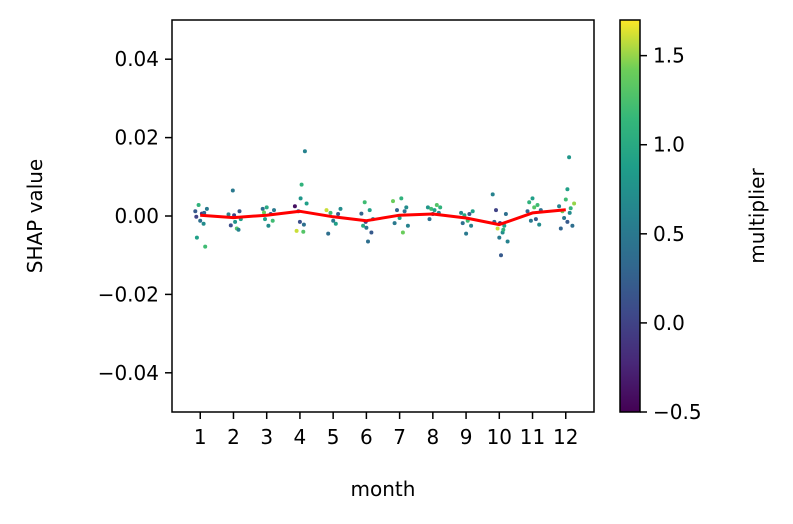 The width and height of the screenshot is (793, 524). I want to click on y-tick-label: 0.04, so click(136, 59).